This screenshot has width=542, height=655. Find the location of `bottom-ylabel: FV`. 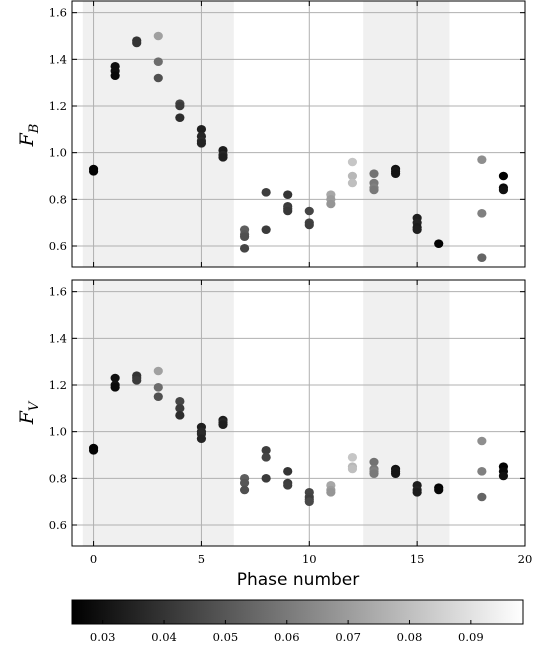

bottom-ylabel: FV is located at coordinates (29, 412).